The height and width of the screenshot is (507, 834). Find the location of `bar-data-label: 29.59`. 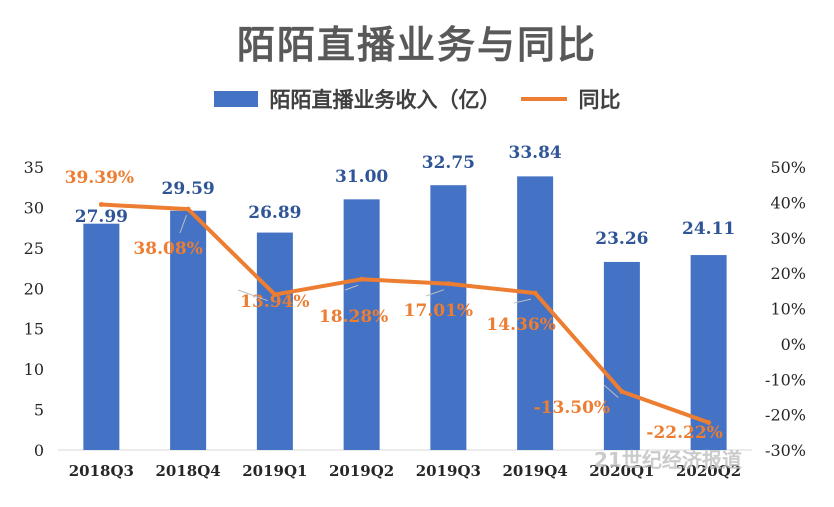

bar-data-label: 29.59 is located at coordinates (188, 189).